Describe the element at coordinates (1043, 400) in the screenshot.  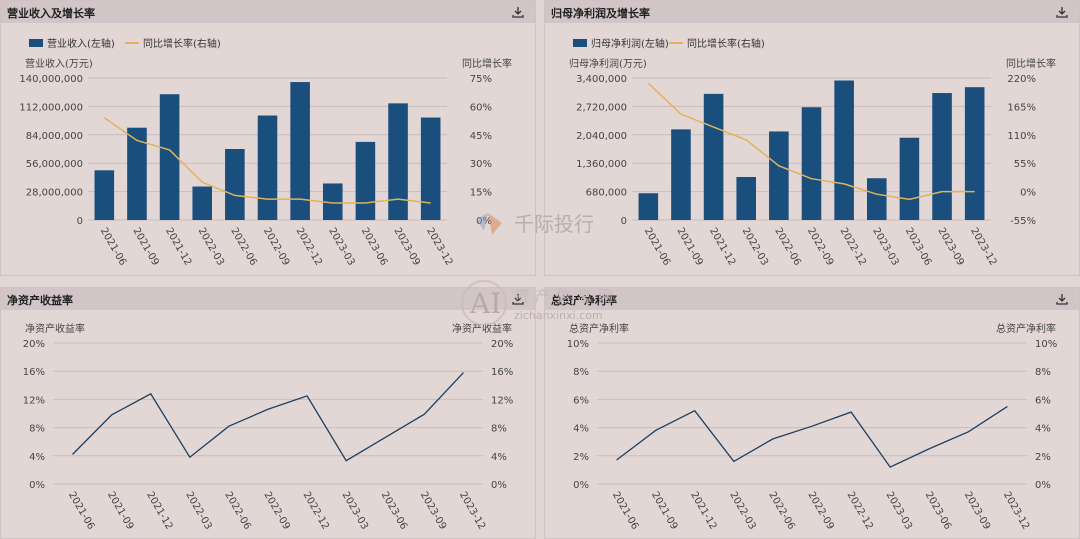
I see `right-tick-label: 6%` at that location.